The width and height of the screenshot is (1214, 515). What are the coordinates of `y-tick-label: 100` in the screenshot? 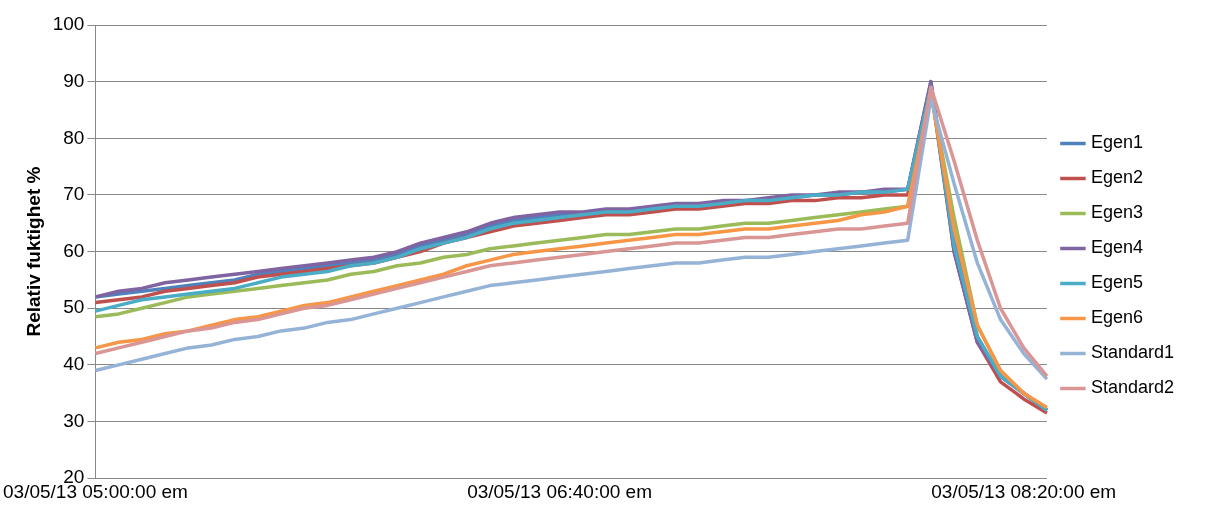 It's located at (68, 24).